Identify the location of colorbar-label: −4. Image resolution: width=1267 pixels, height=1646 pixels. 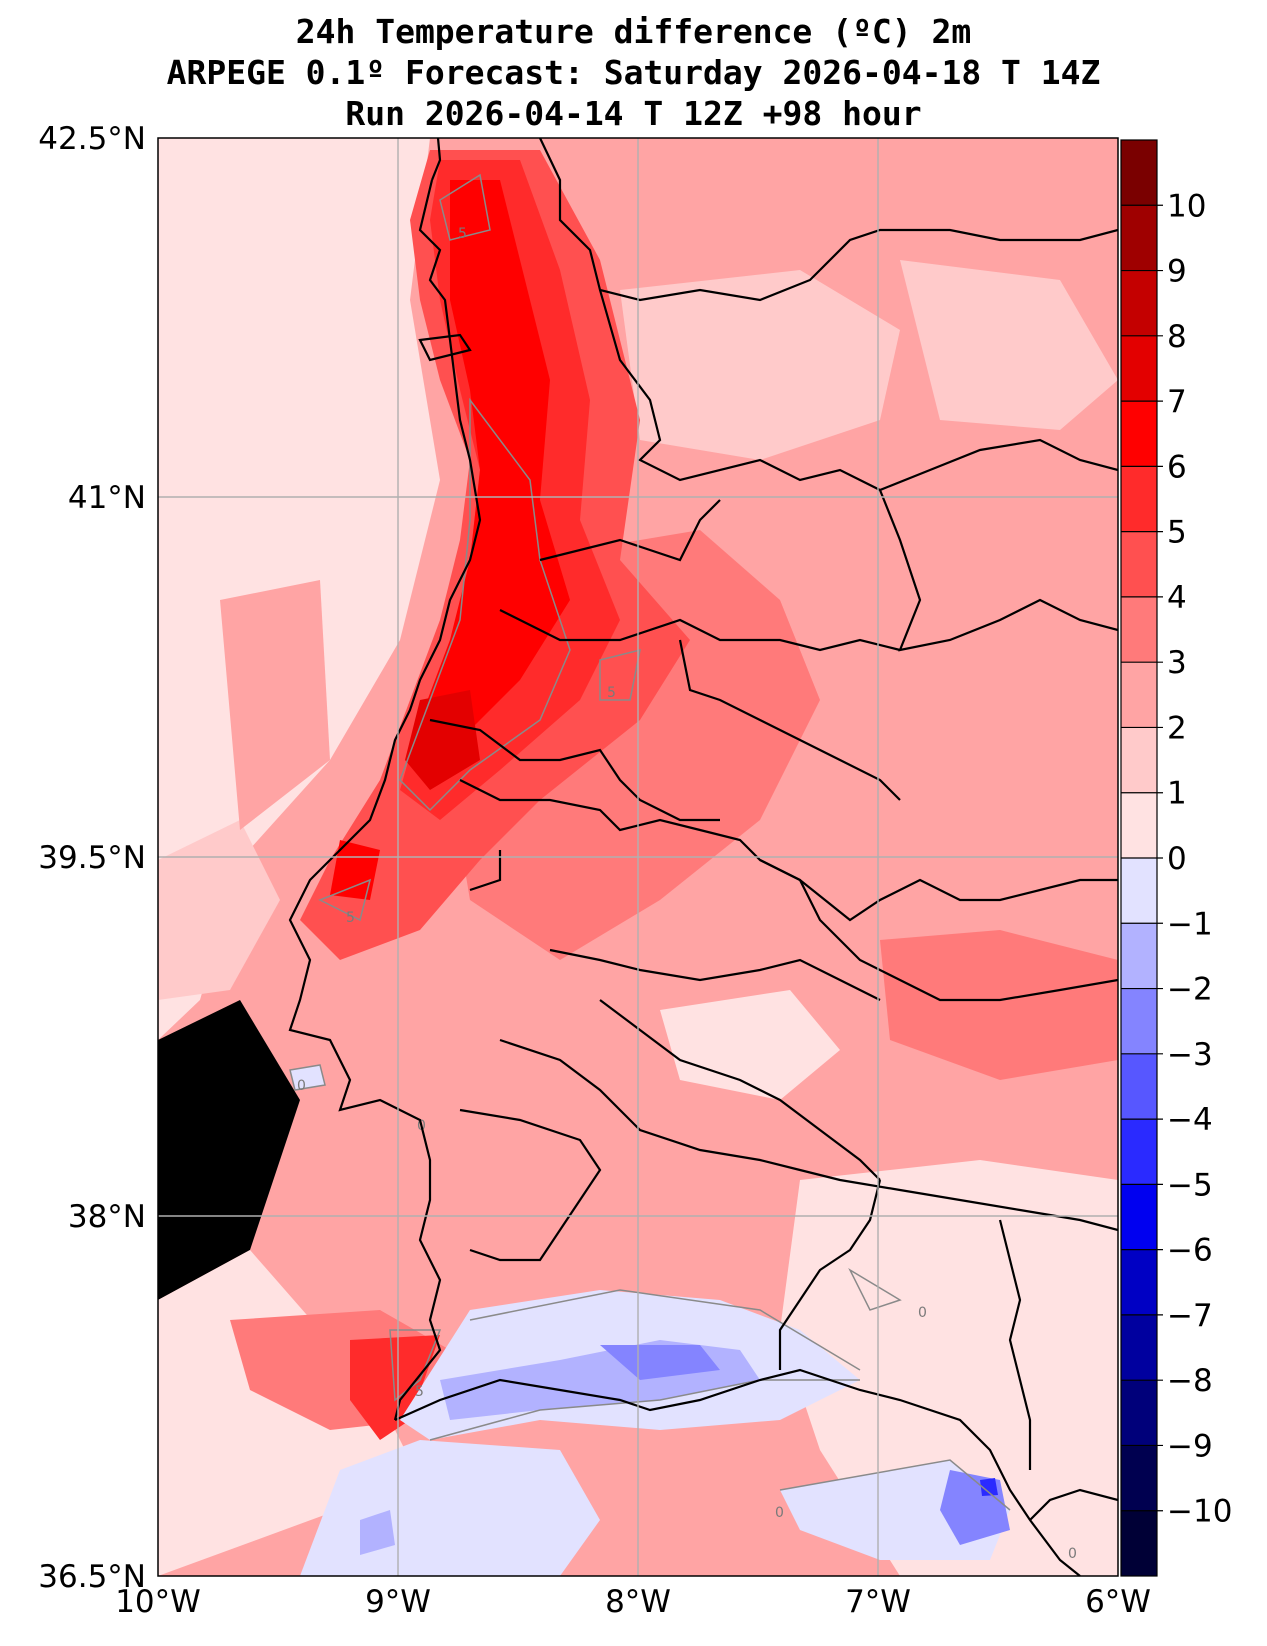
(1190, 1120).